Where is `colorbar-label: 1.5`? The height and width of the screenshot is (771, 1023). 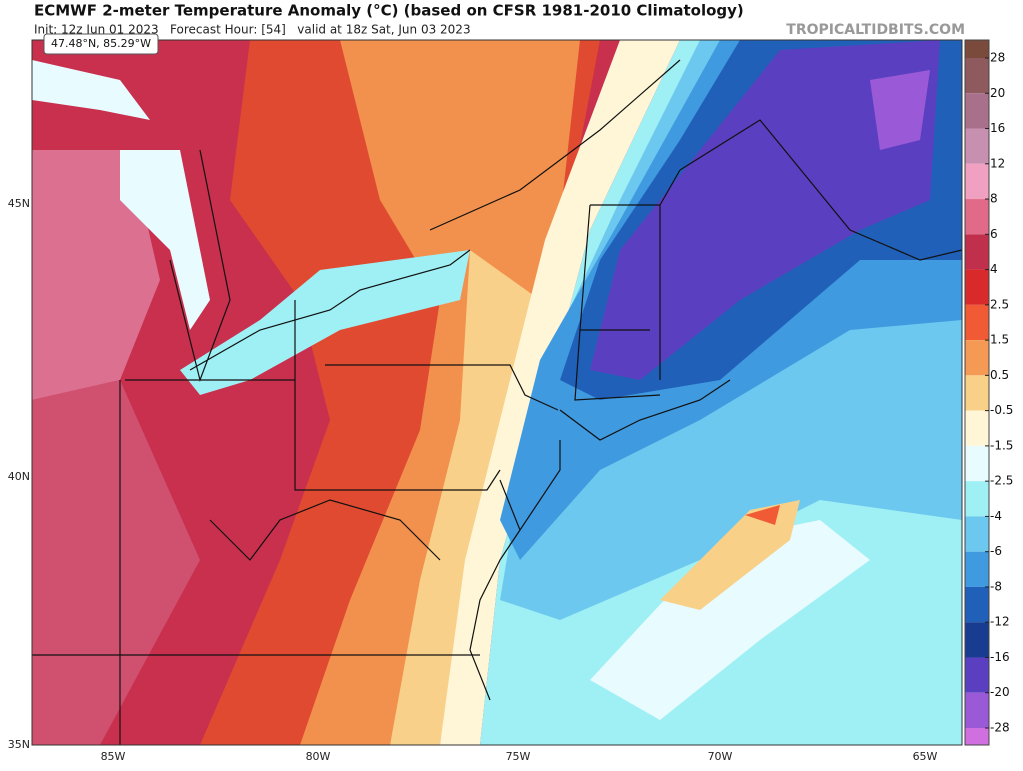
colorbar-label: 1.5 is located at coordinates (999, 340).